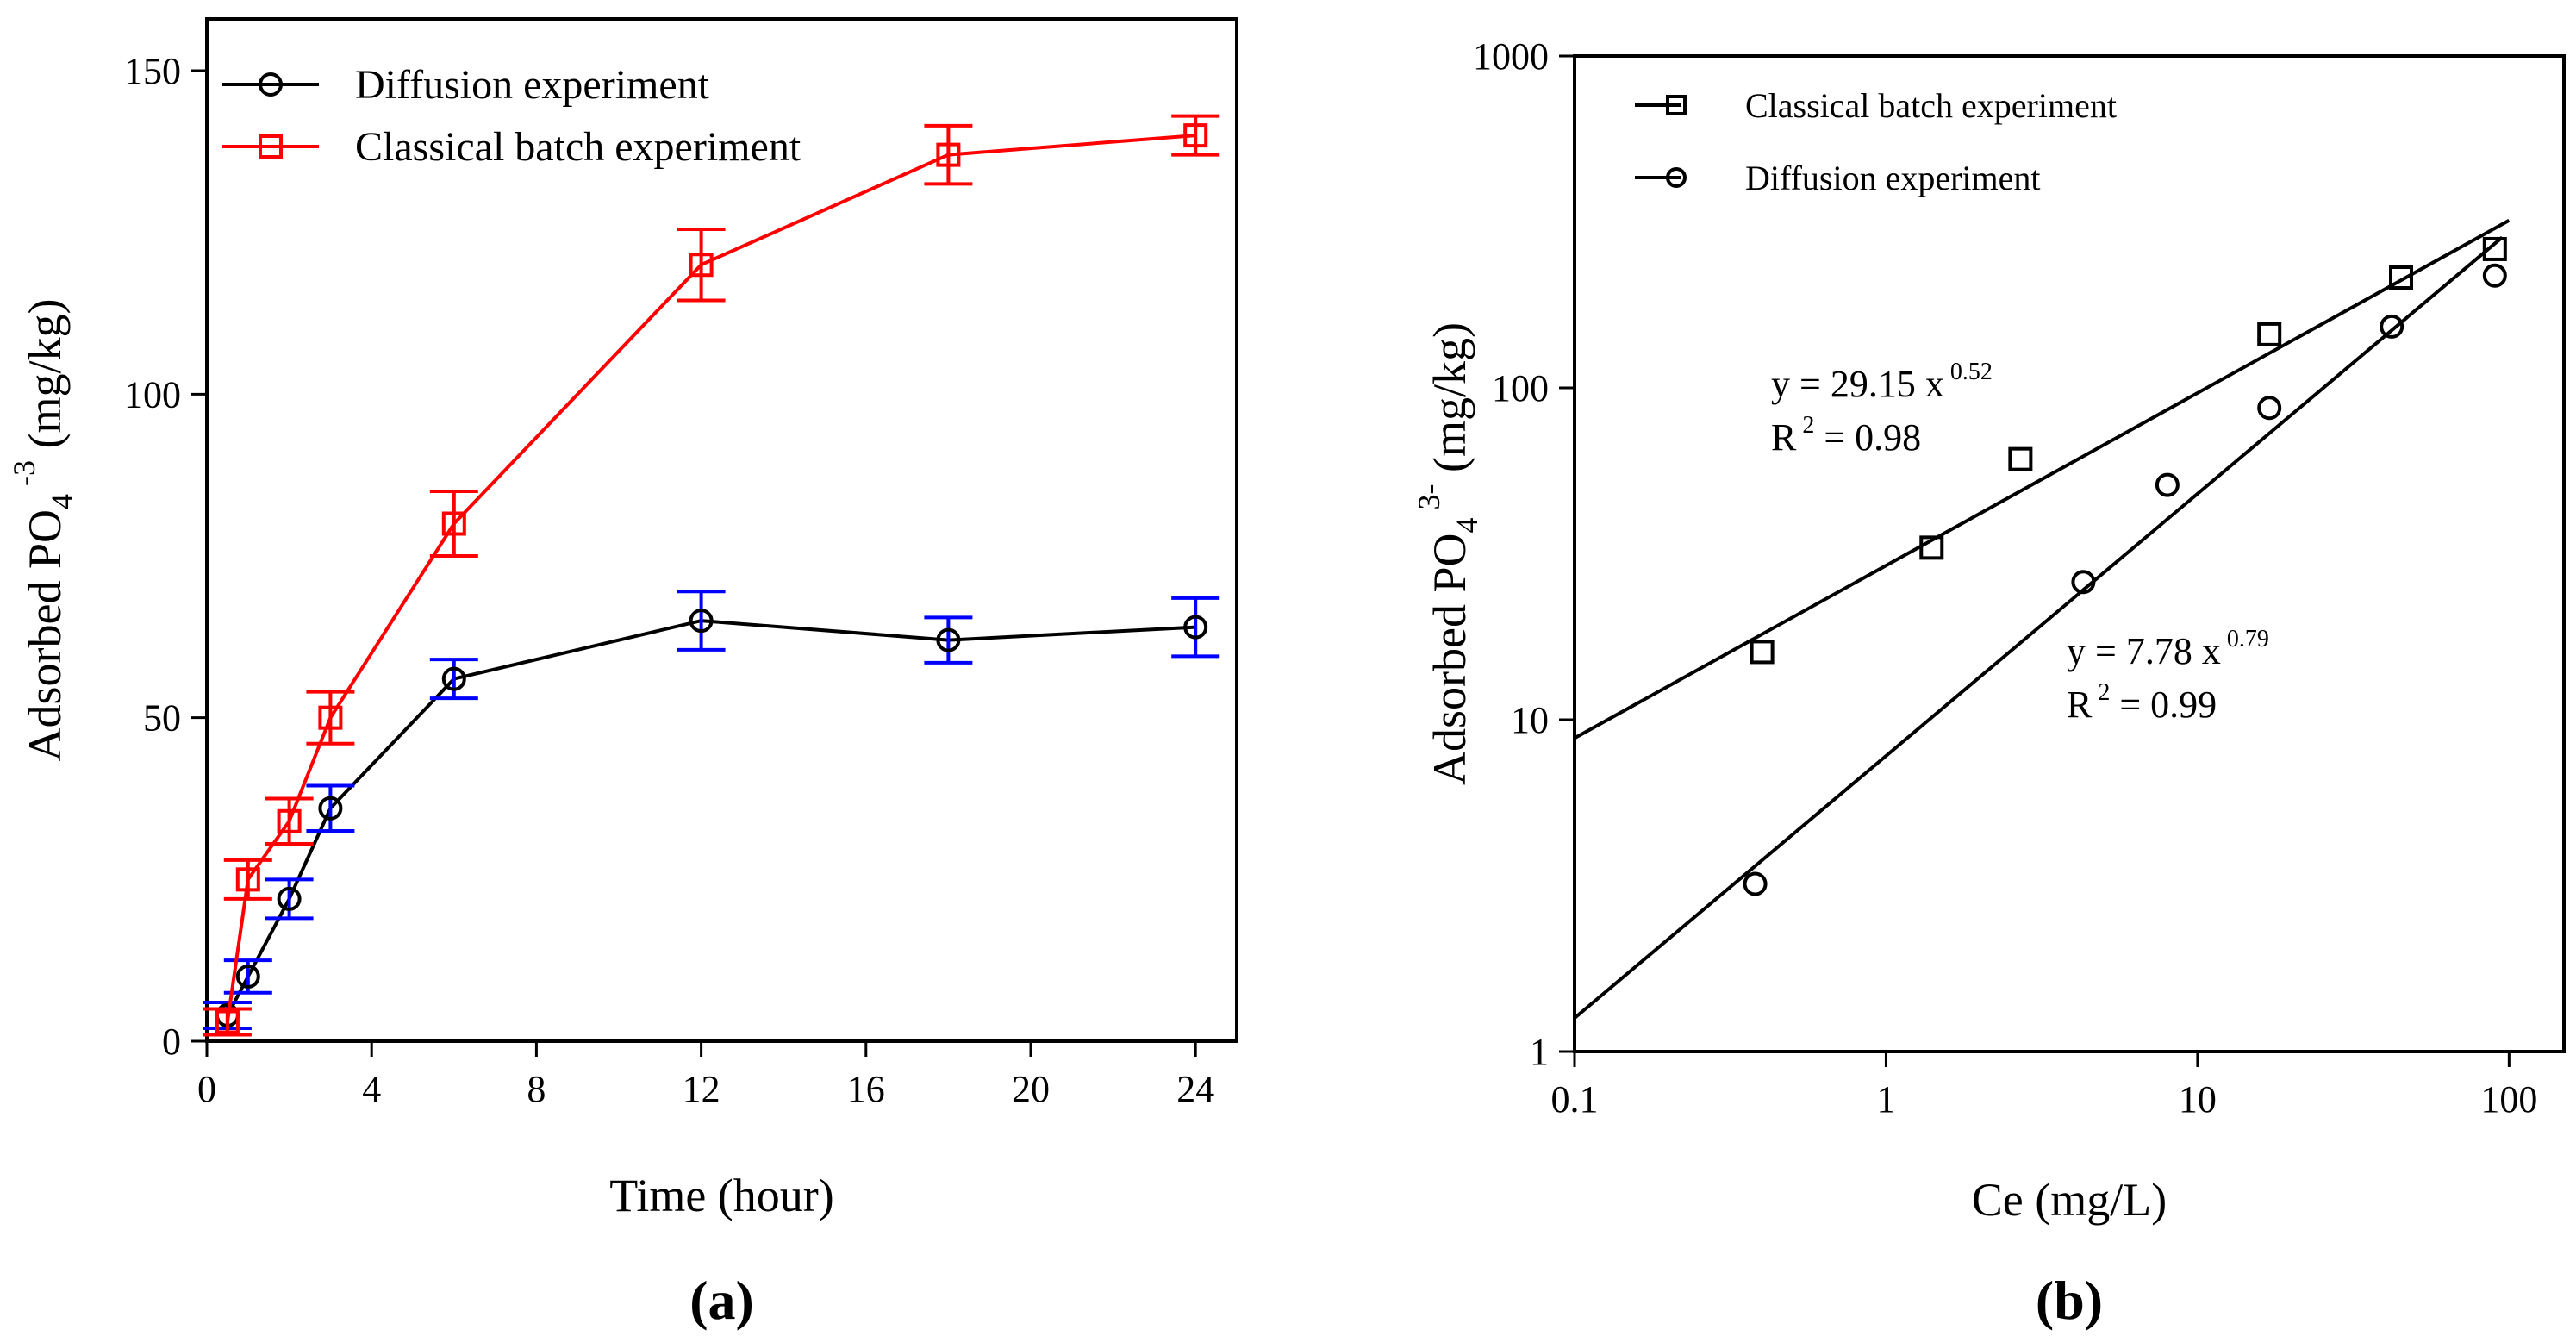  What do you see at coordinates (43, 530) in the screenshot?
I see `y-axis-label: Adsorbed PO4 -3 (mg/kg)` at bounding box center [43, 530].